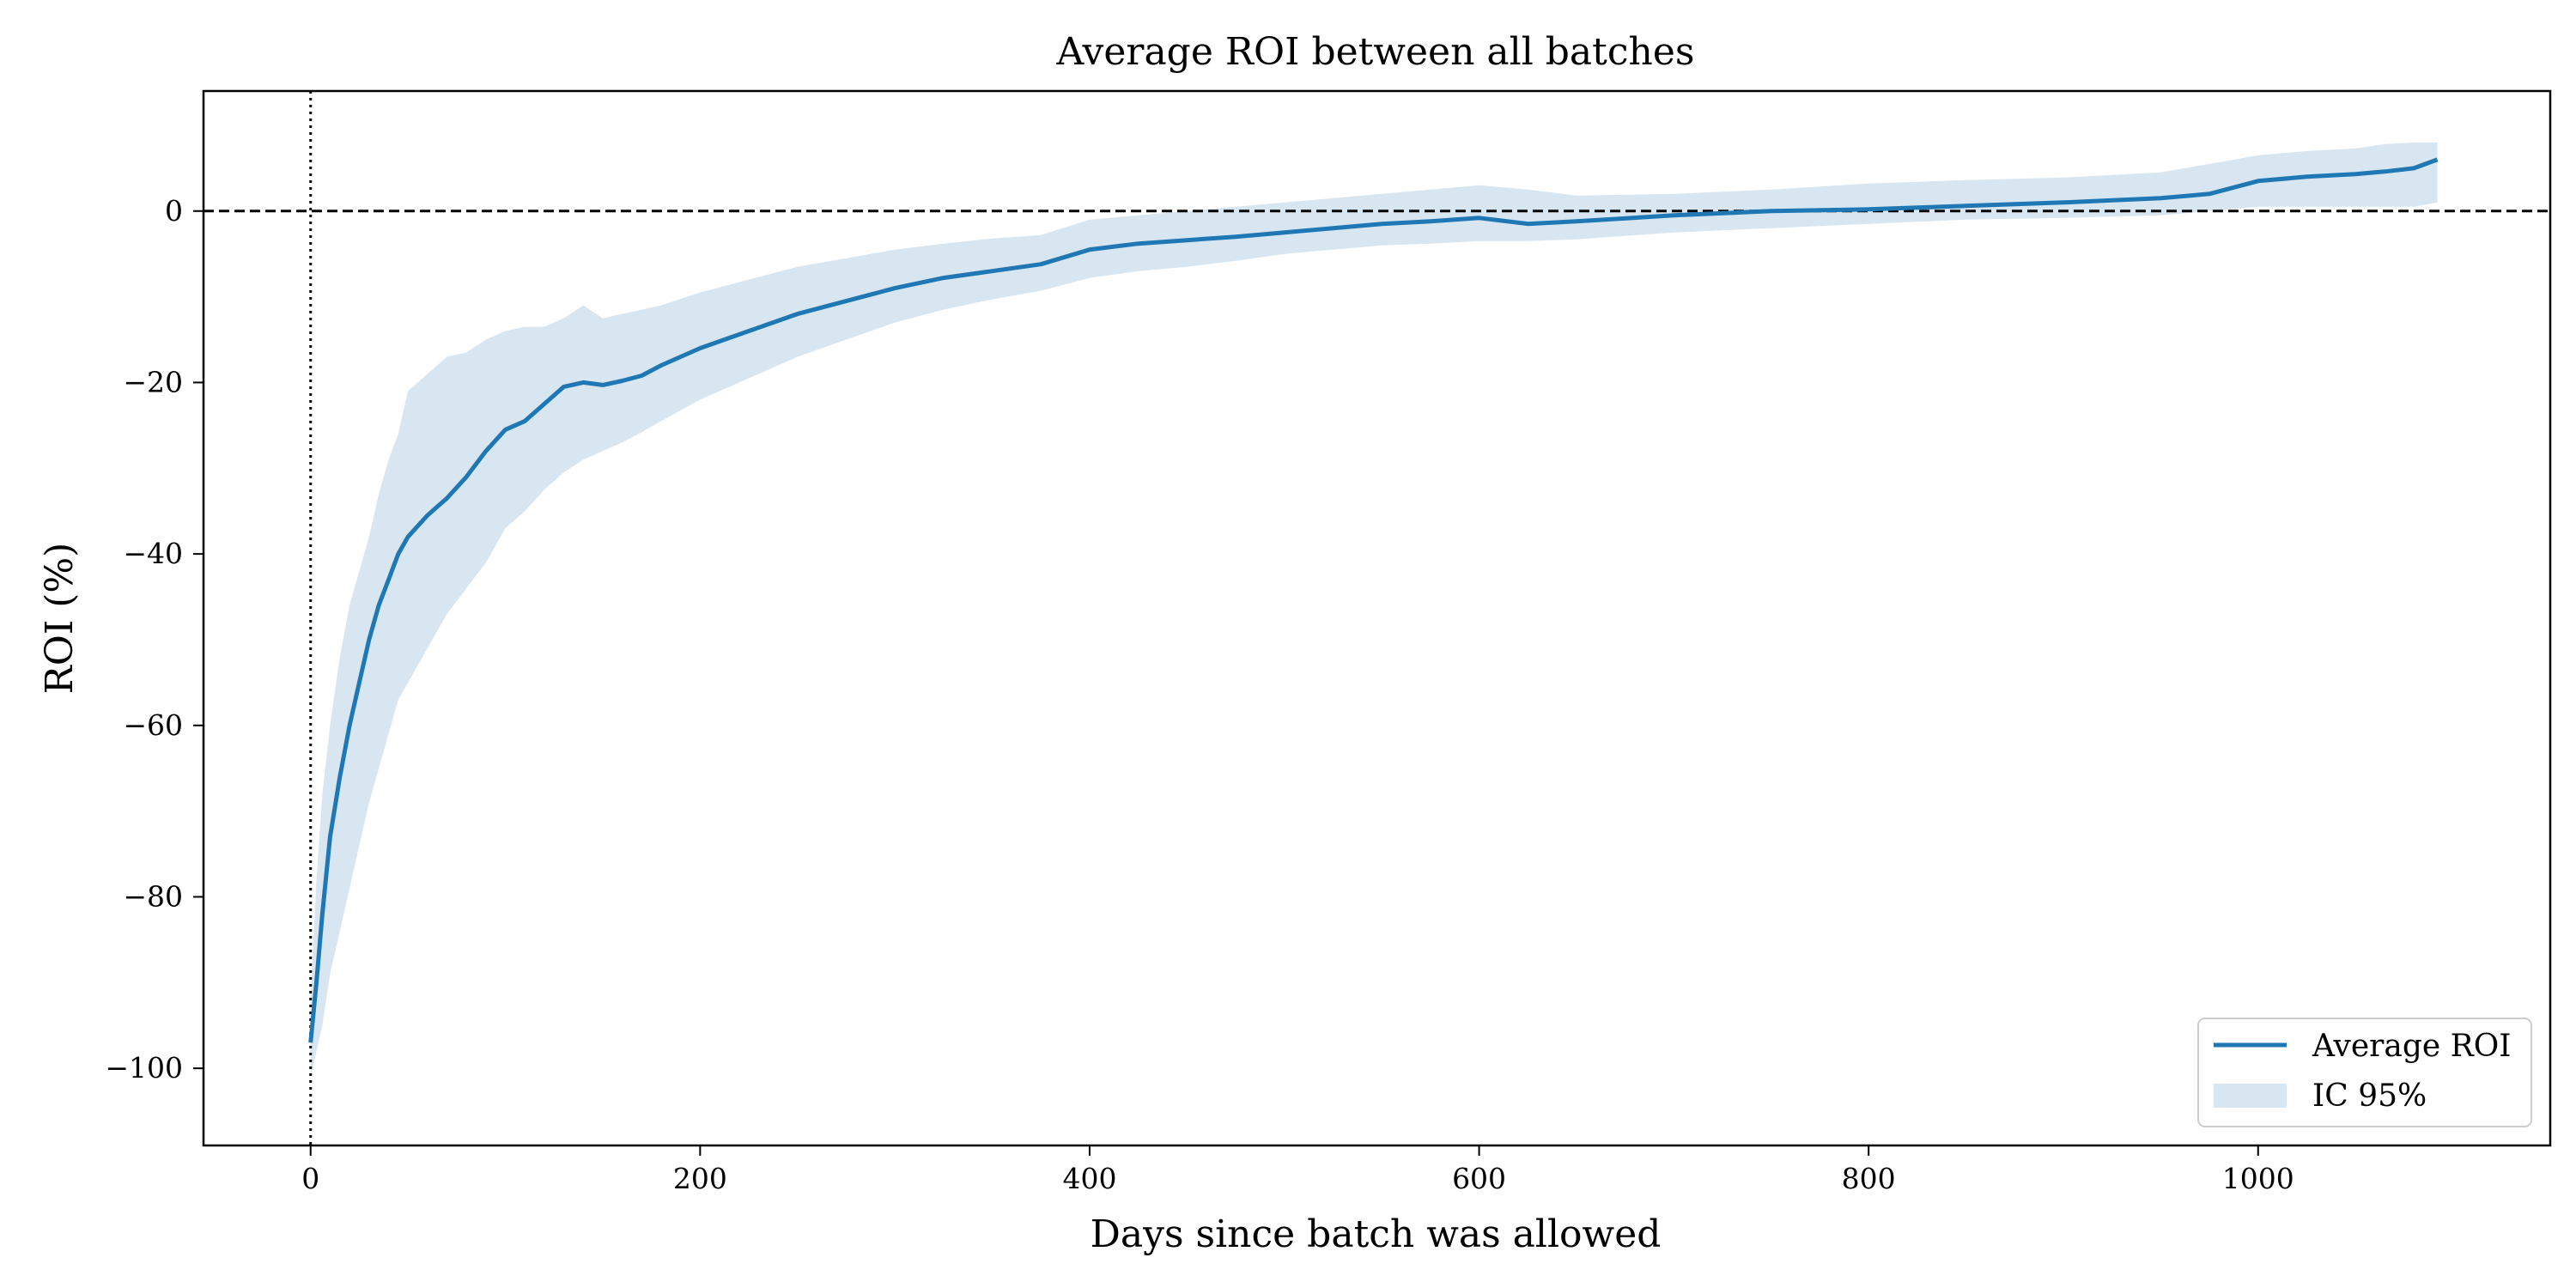 This screenshot has width=2576, height=1288. I want to click on y-tick-label: −20, so click(153, 381).